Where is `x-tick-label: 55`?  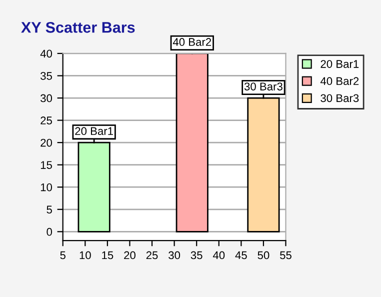 x-tick-label: 55 is located at coordinates (286, 255).